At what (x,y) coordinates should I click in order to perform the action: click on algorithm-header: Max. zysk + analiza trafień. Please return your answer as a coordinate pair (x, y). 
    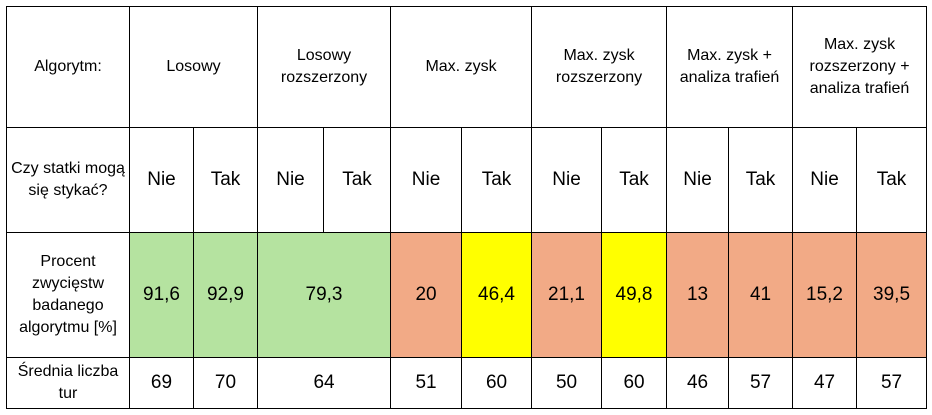
    Looking at the image, I should click on (730, 67).